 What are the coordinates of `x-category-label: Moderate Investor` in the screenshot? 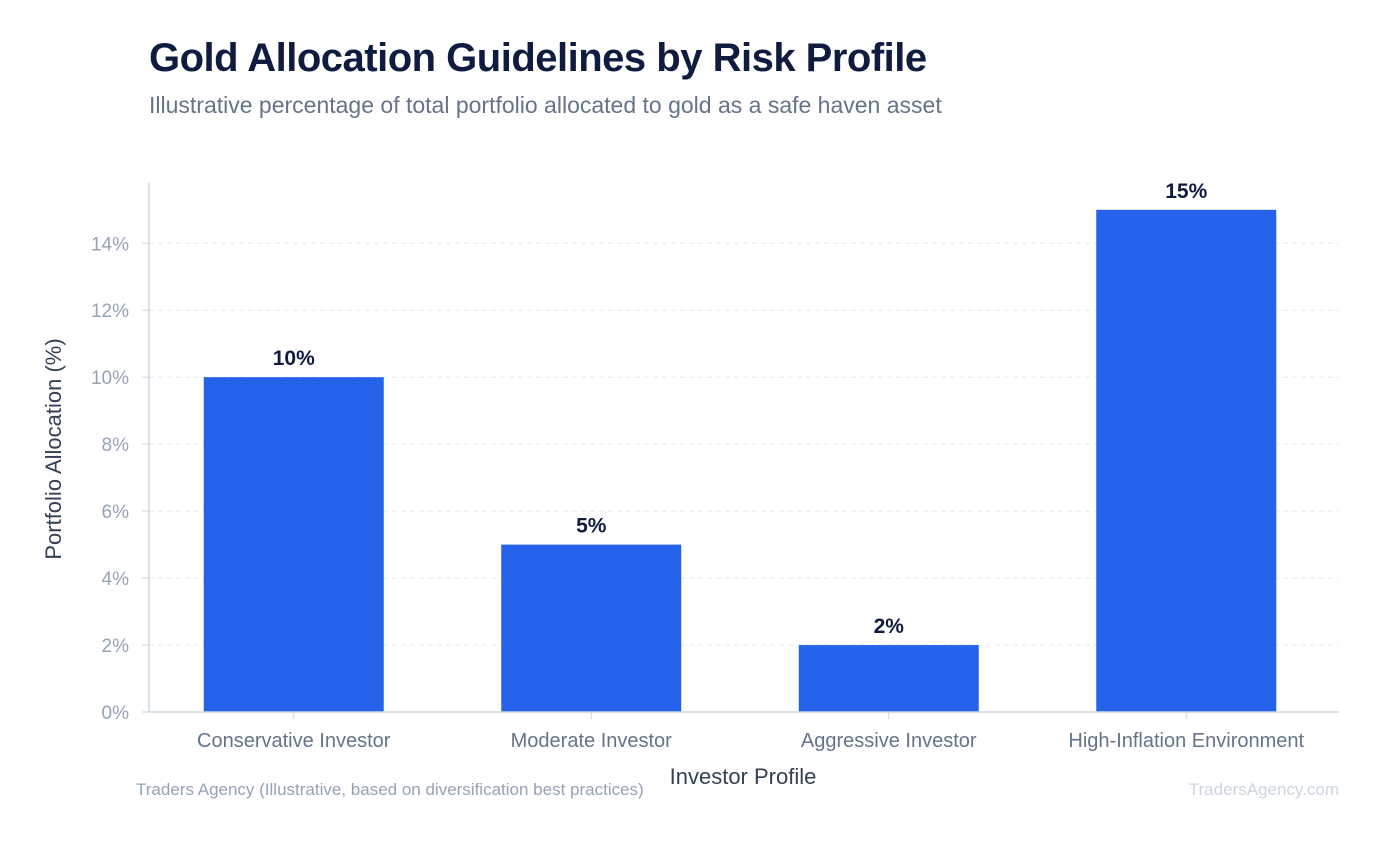 It's located at (592, 741).